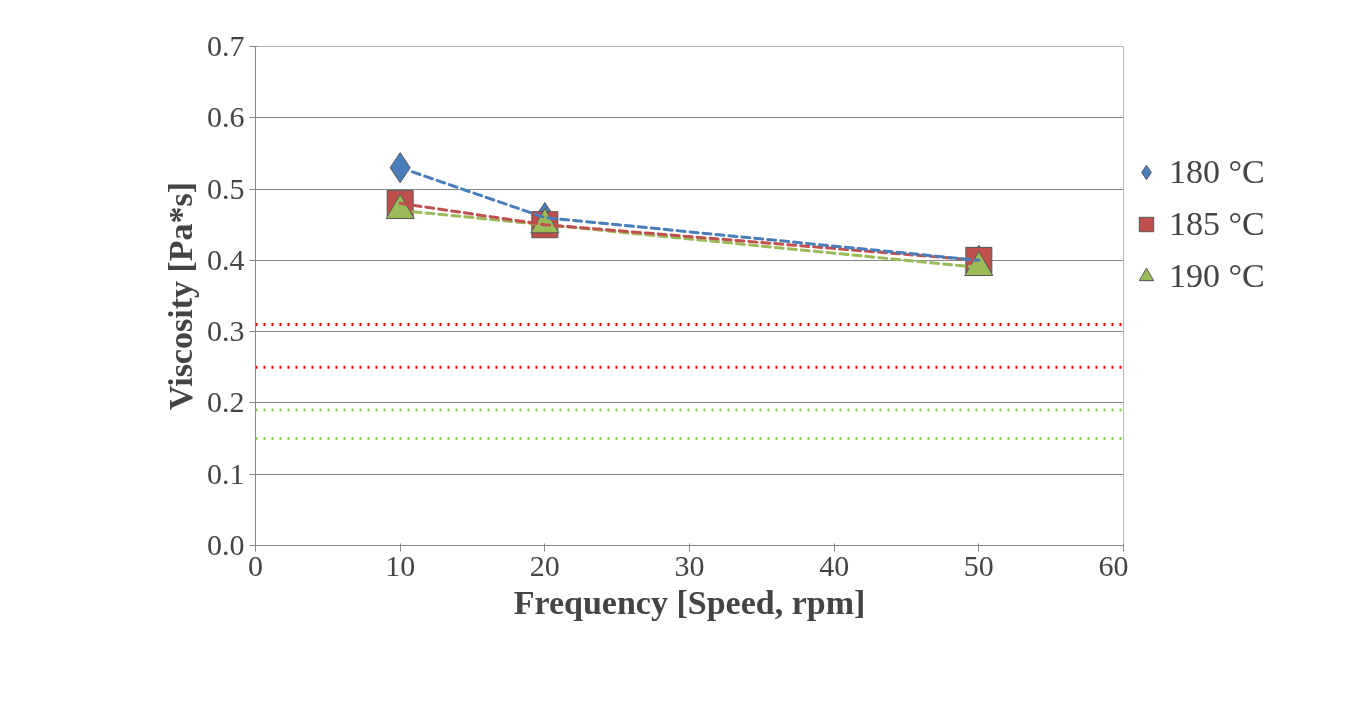 This screenshot has width=1347, height=721. Describe the element at coordinates (226, 45) in the screenshot. I see `y-tick-label: 0.7` at that location.